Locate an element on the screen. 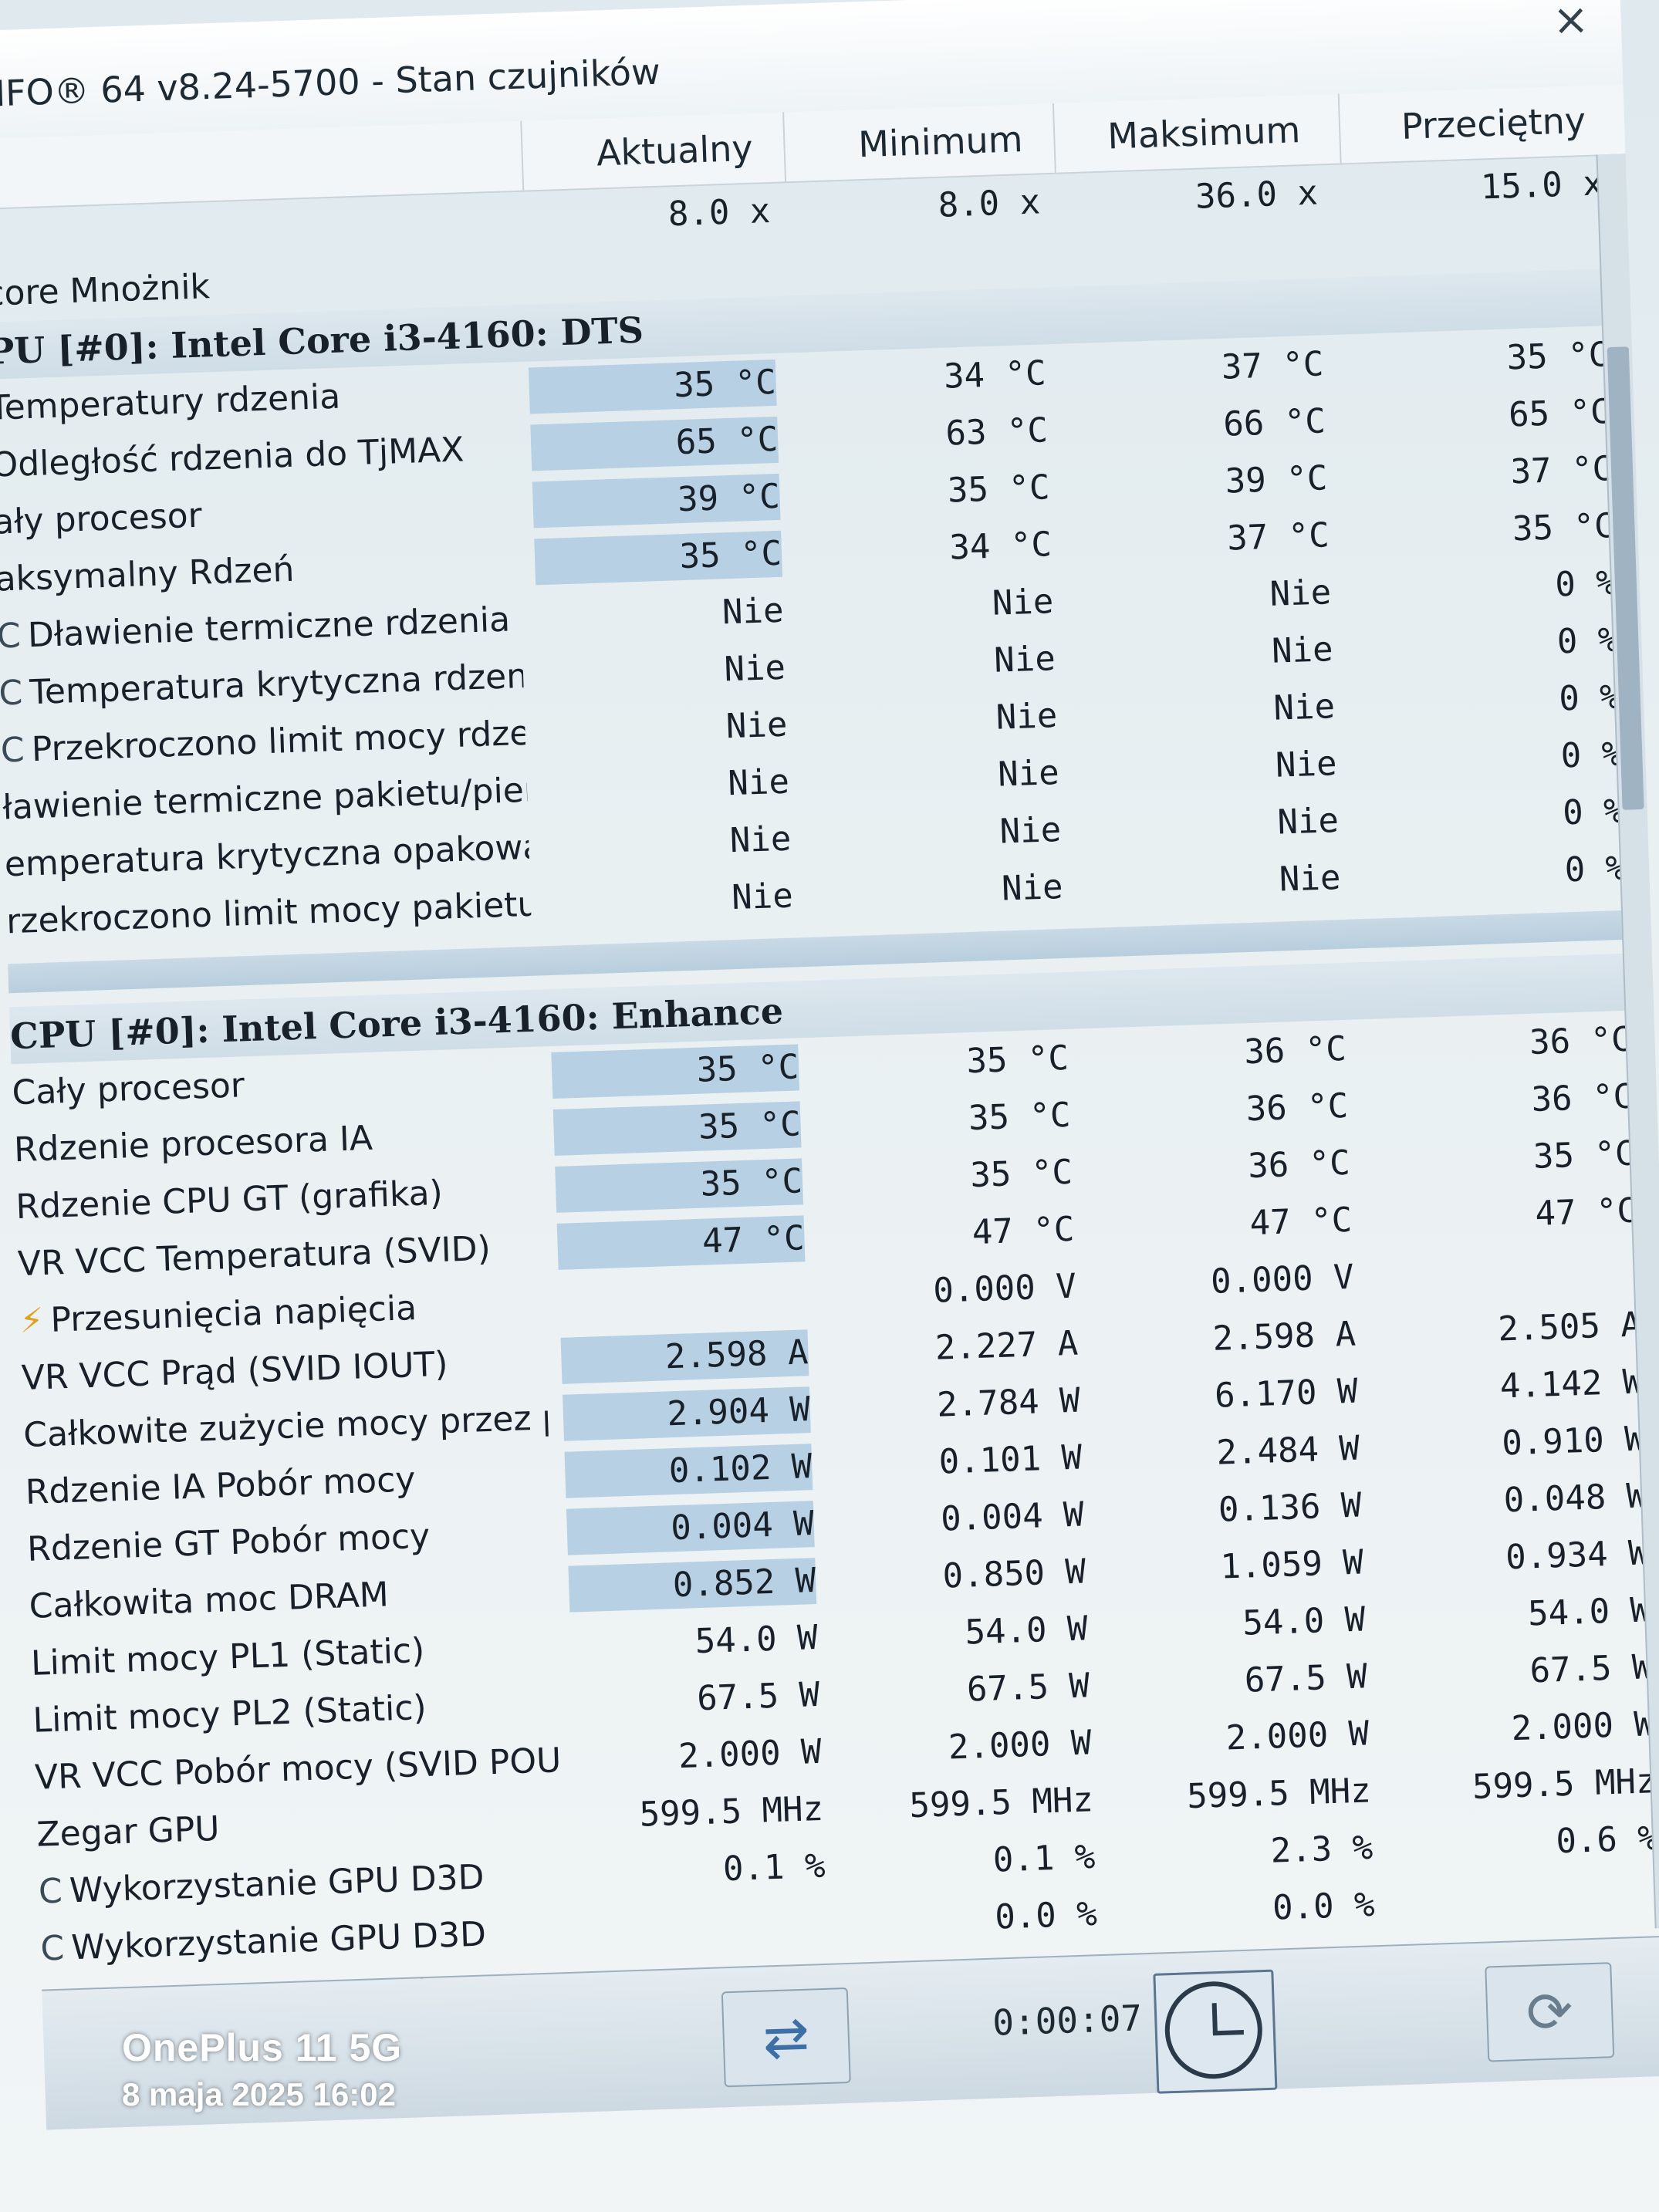  refresh-icon: ⟳ is located at coordinates (1550, 2012).